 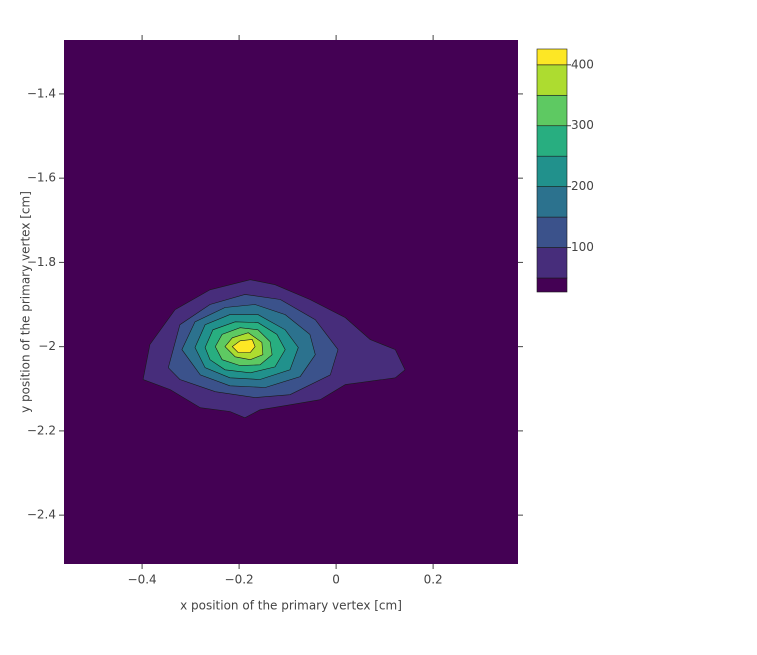 What do you see at coordinates (41, 178) in the screenshot?
I see `y-tick-label: −1.6` at bounding box center [41, 178].